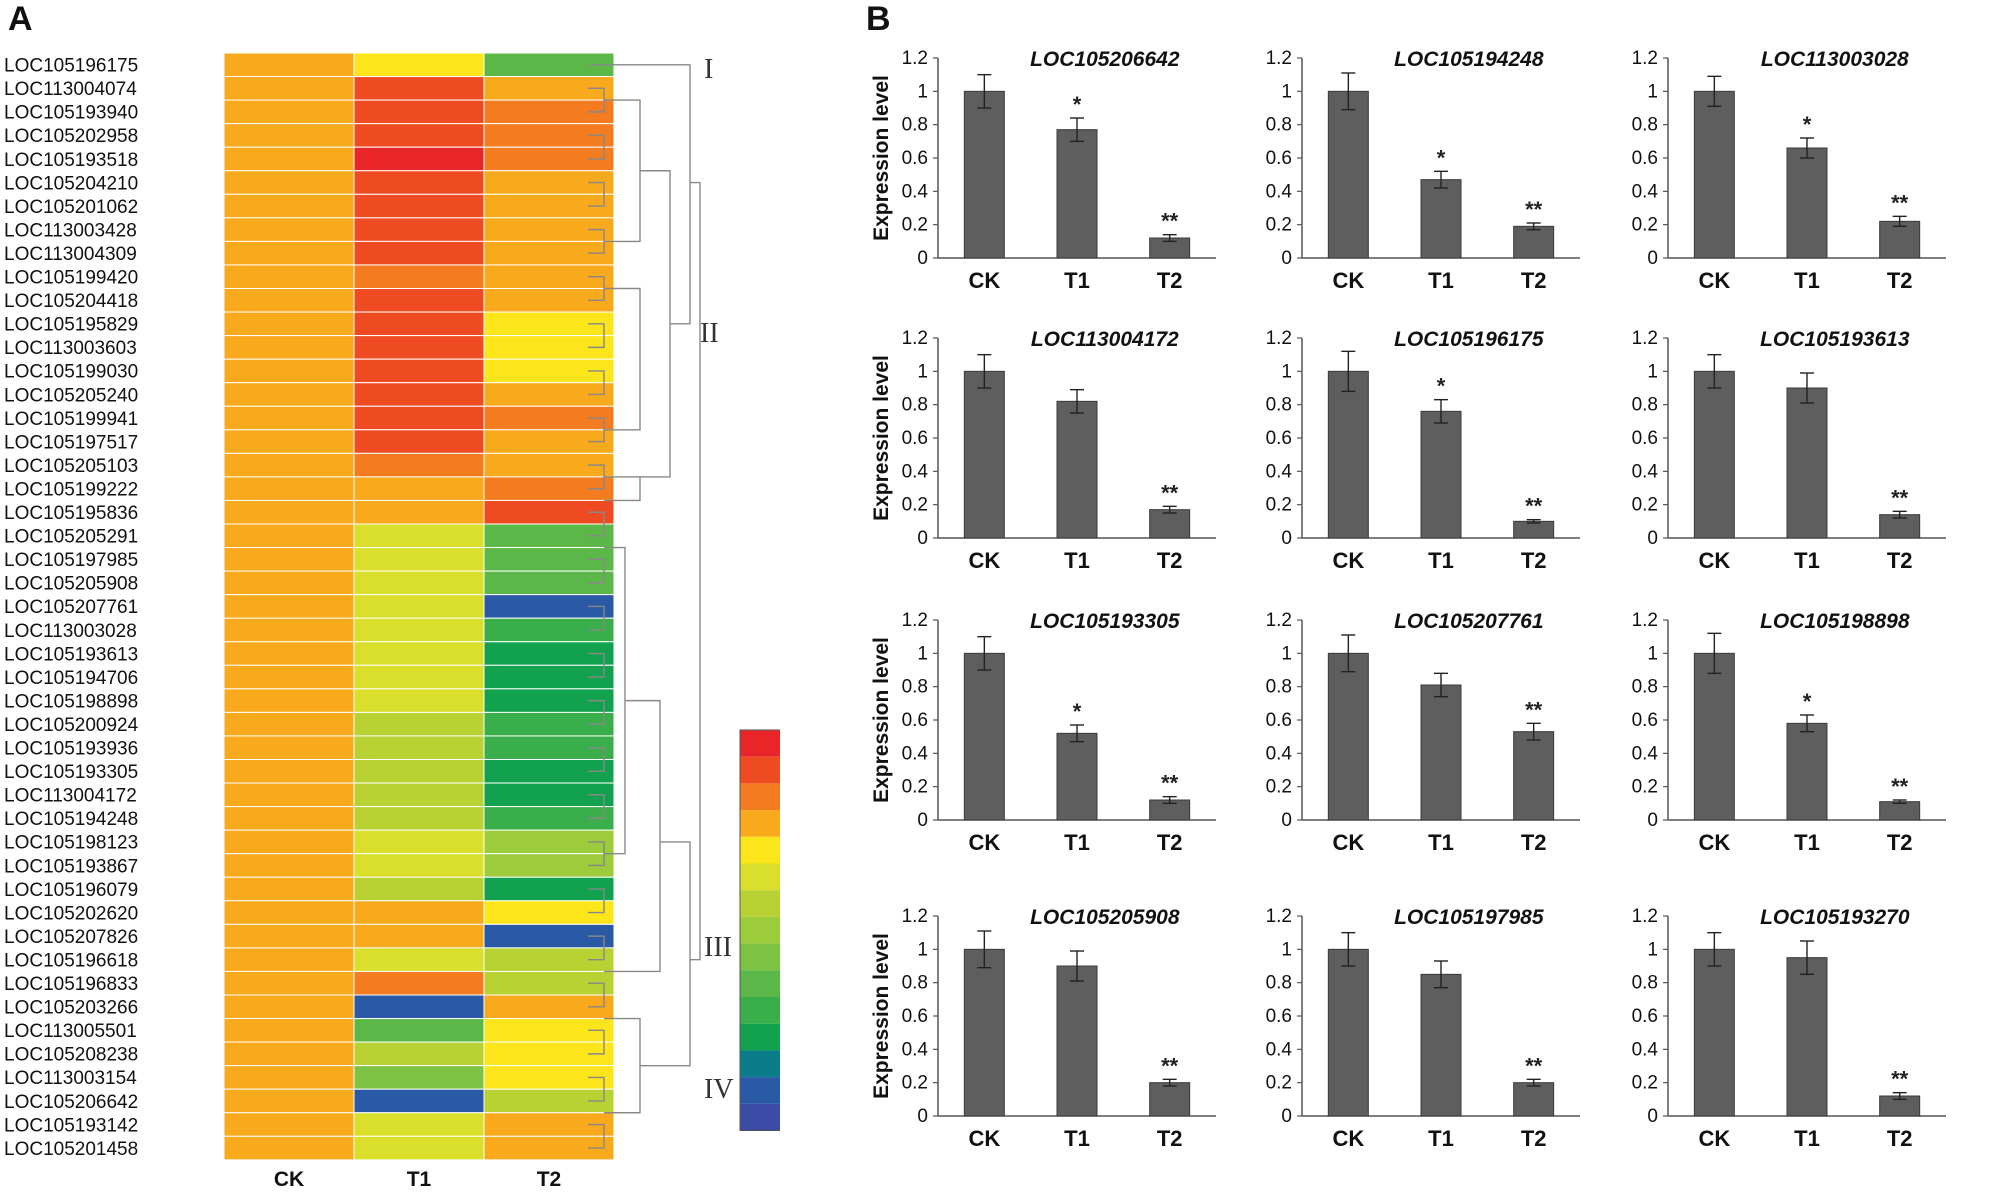 The height and width of the screenshot is (1197, 2000). What do you see at coordinates (71, 937) in the screenshot?
I see `gene-label: LOC105207826` at bounding box center [71, 937].